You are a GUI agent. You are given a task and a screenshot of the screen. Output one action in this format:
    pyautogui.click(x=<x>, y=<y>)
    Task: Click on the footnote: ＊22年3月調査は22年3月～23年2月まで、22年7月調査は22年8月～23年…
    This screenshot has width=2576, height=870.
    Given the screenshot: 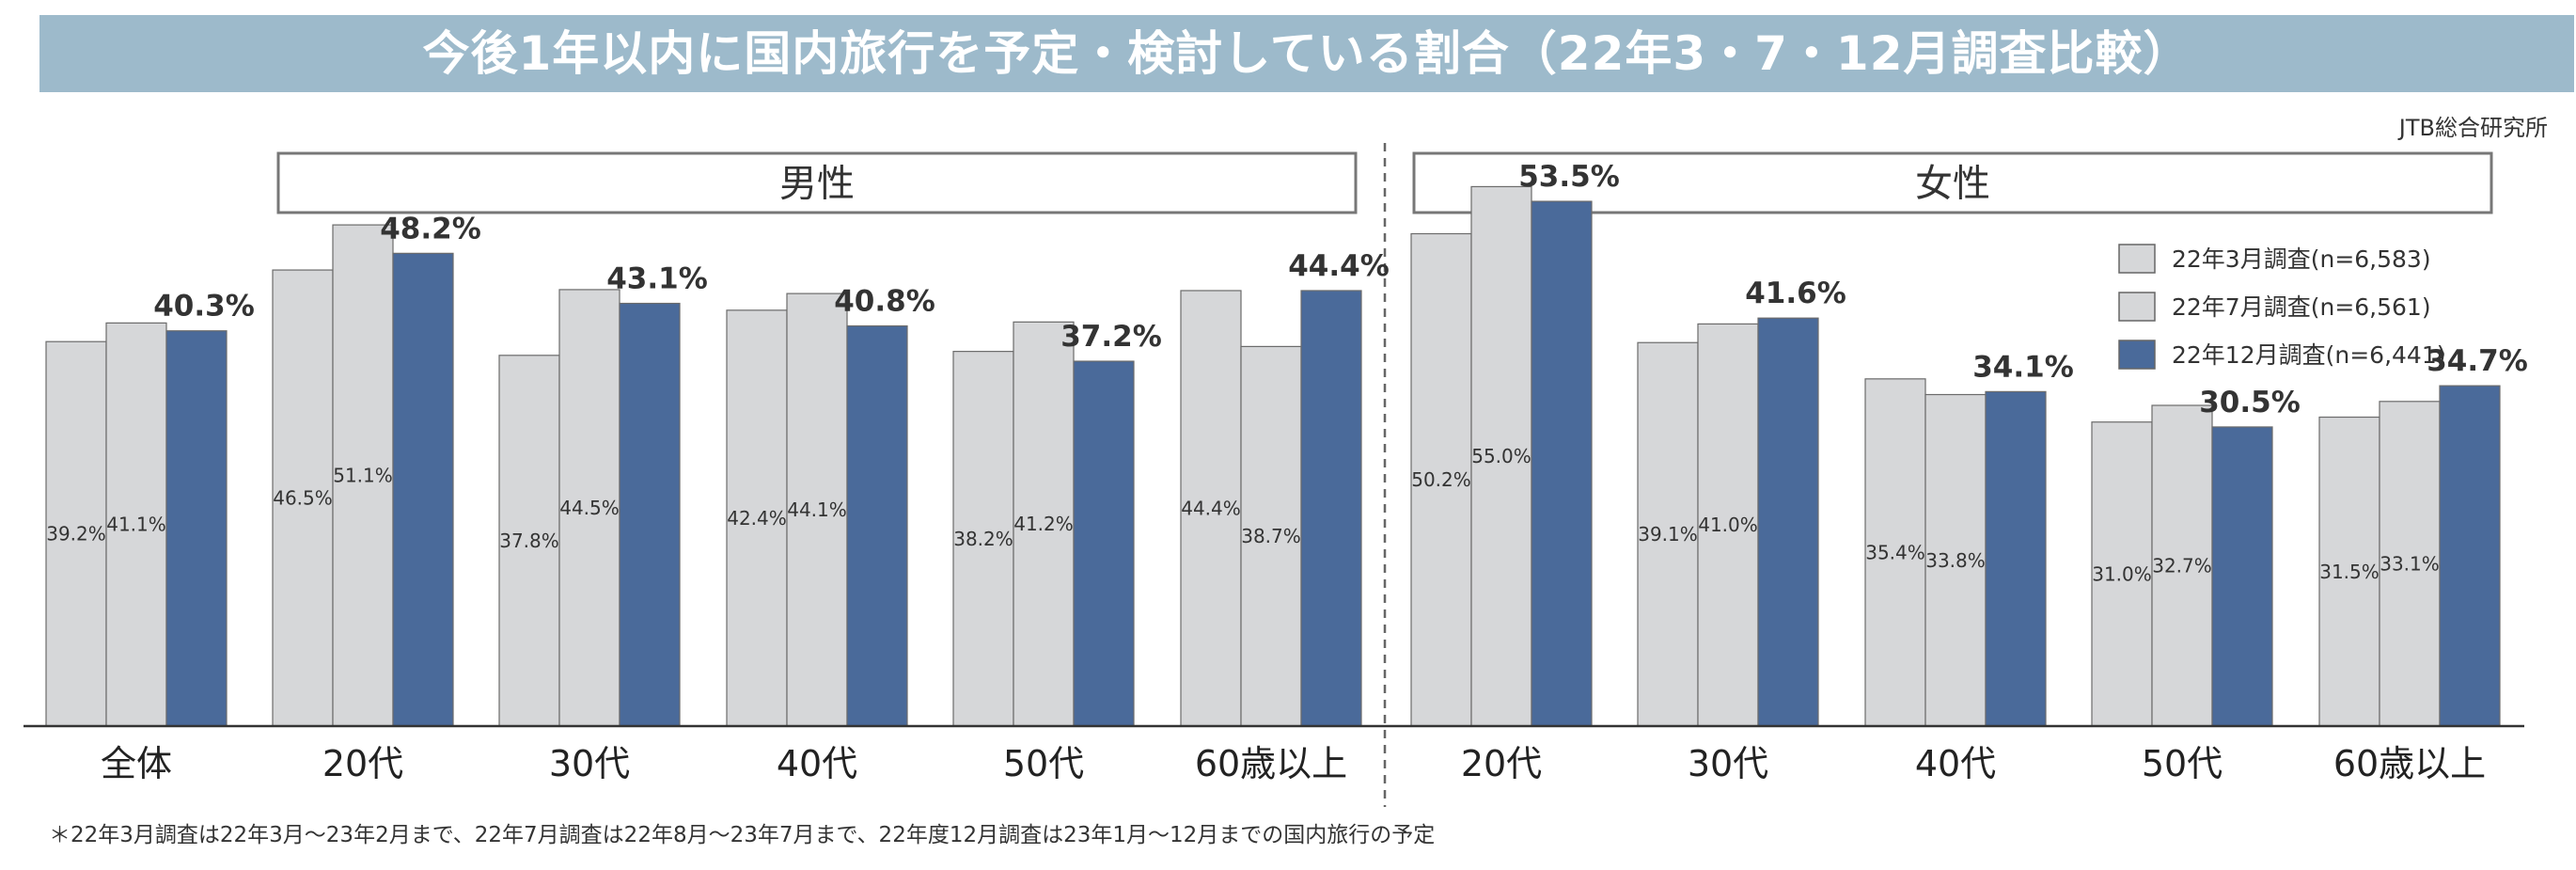 What is the action you would take?
    pyautogui.click(x=743, y=835)
    